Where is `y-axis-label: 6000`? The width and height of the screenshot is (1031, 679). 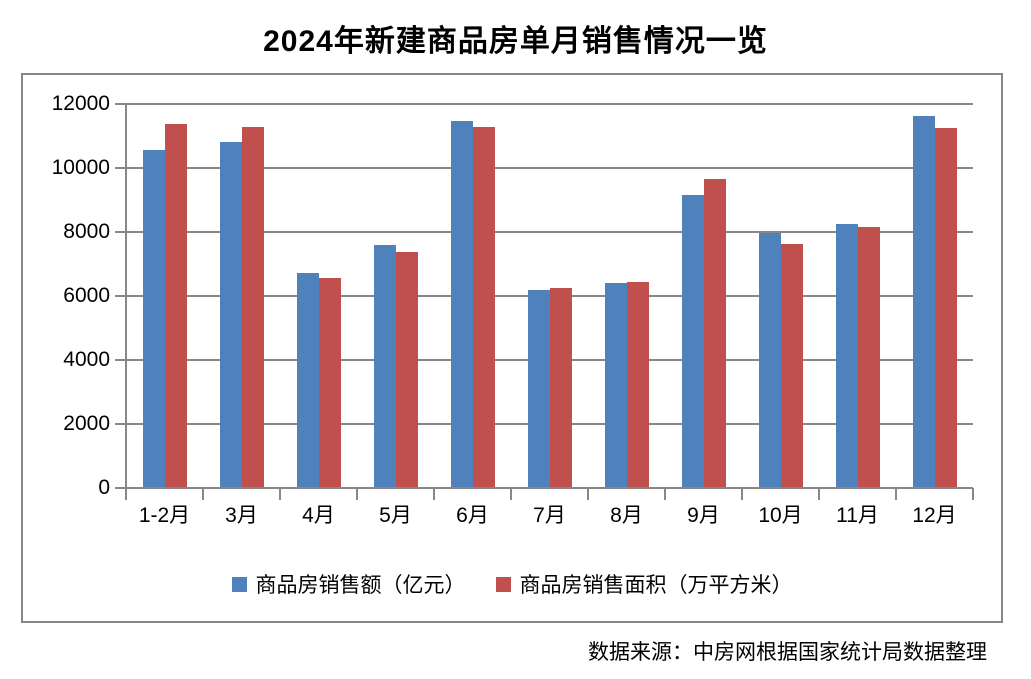 y-axis-label: 6000 is located at coordinates (86, 295).